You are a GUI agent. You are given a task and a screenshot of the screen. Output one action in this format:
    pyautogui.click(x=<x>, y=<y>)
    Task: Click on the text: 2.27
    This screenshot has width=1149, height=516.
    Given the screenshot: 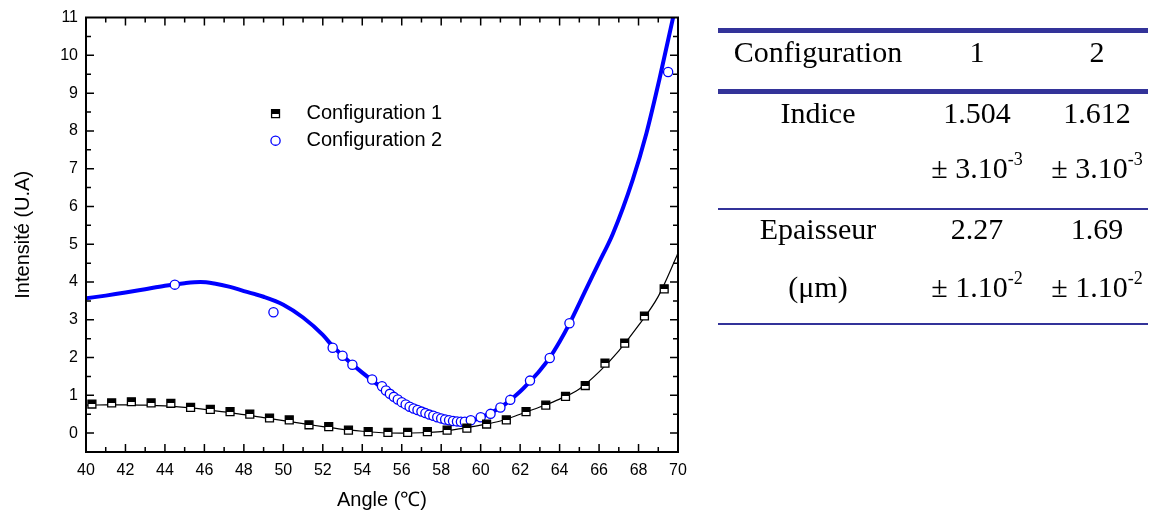 What is the action you would take?
    pyautogui.click(x=977, y=228)
    